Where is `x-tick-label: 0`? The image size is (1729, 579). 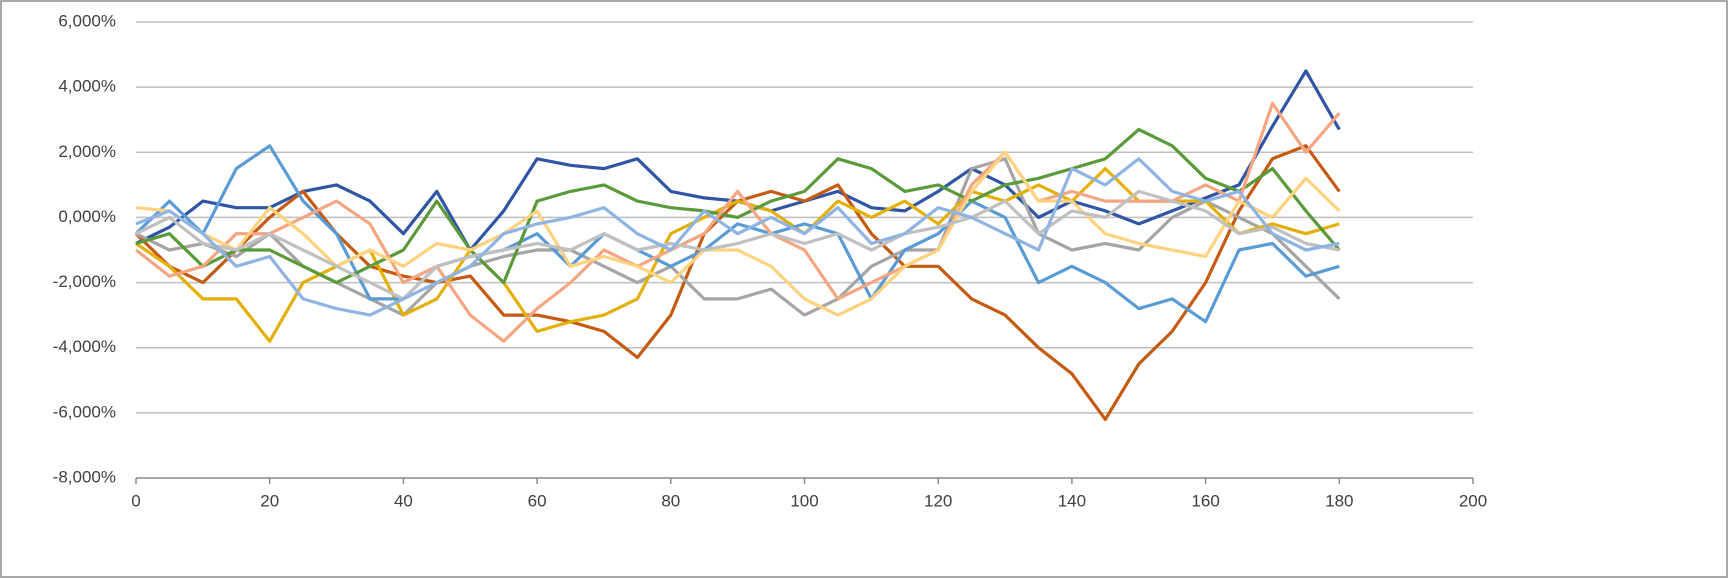
x-tick-label: 0 is located at coordinates (135, 500).